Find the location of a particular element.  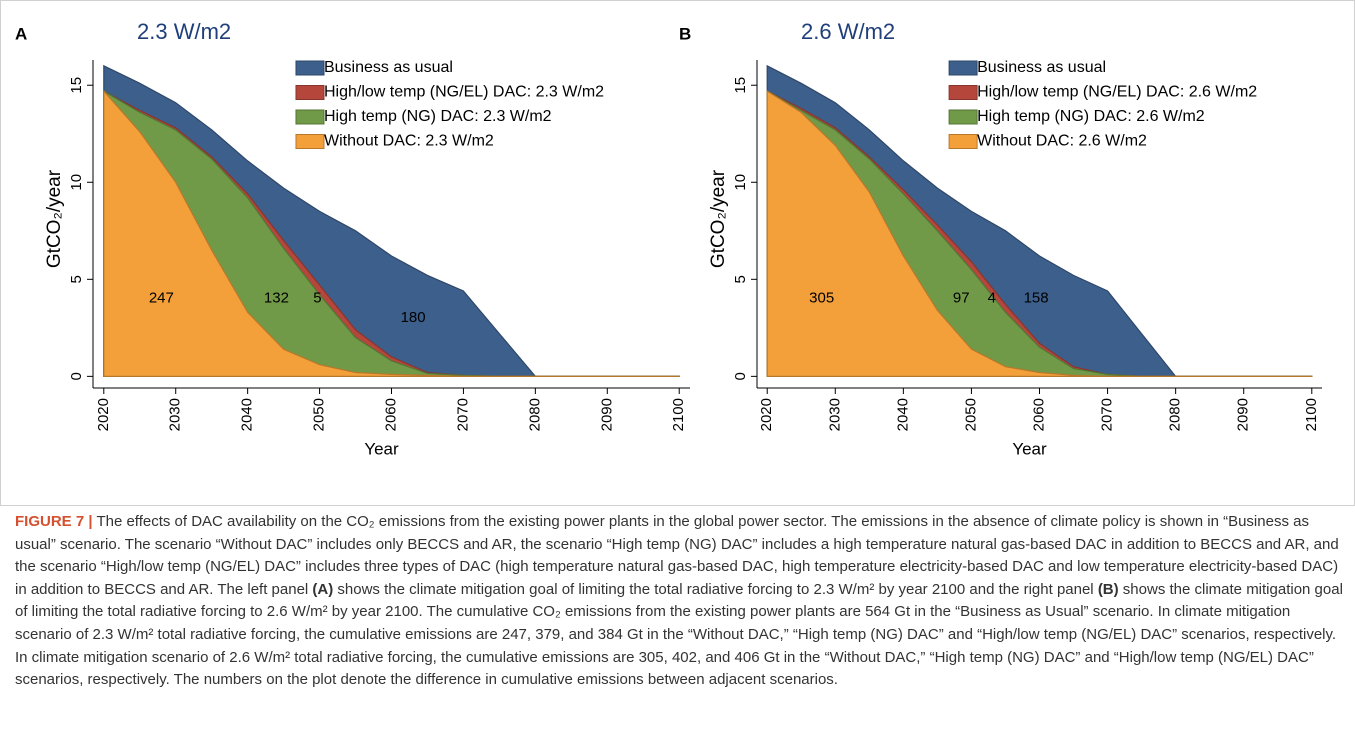

legend-label: Without DAC: 2.3 W/m2 is located at coordinates (409, 141).